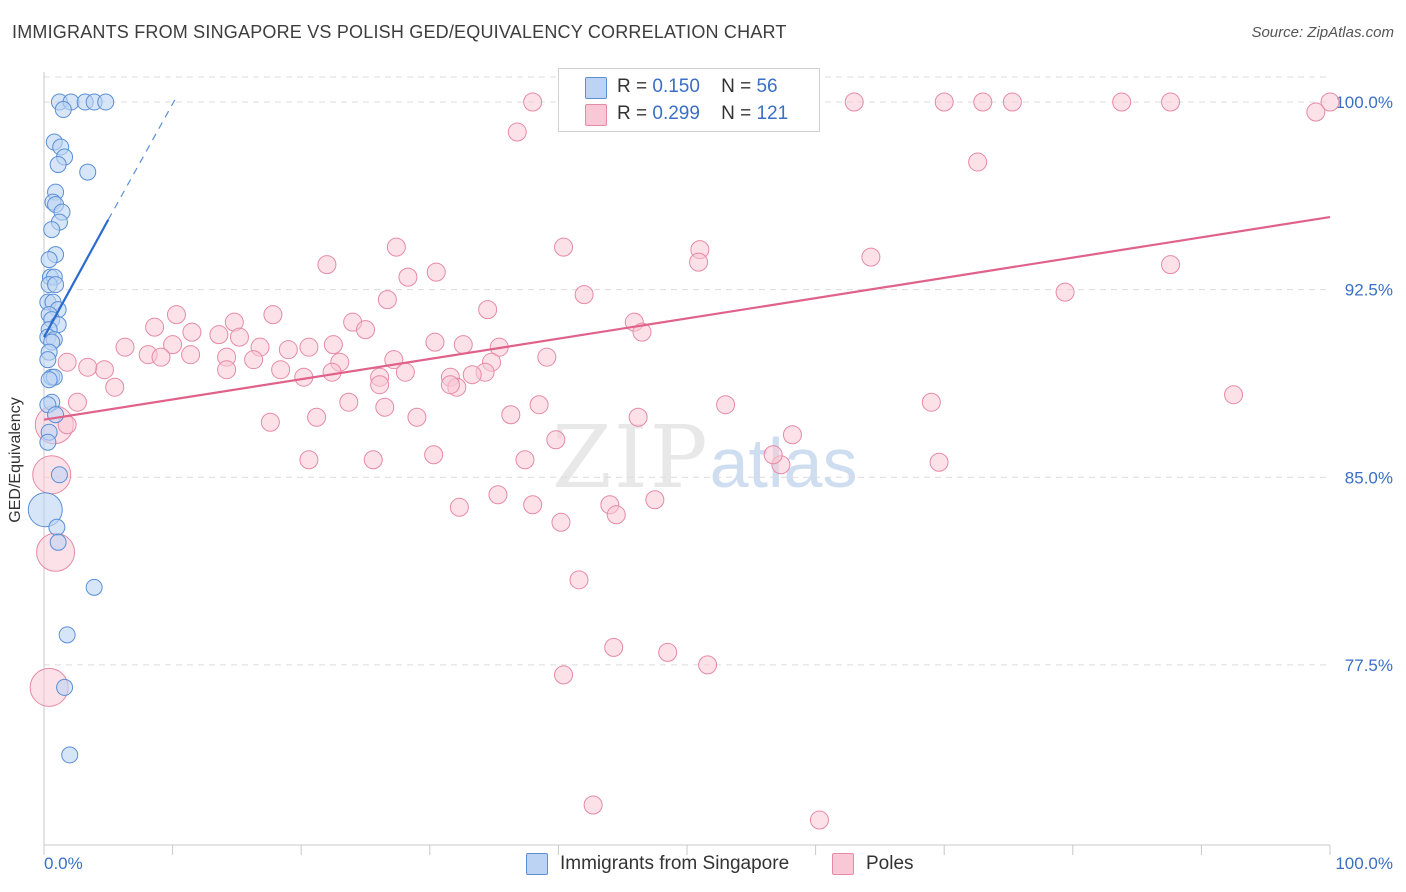 Image resolution: width=1406 pixels, height=892 pixels. What do you see at coordinates (697, 87) in the screenshot?
I see `singapore-stats: R = 0.150 N = 56` at bounding box center [697, 87].